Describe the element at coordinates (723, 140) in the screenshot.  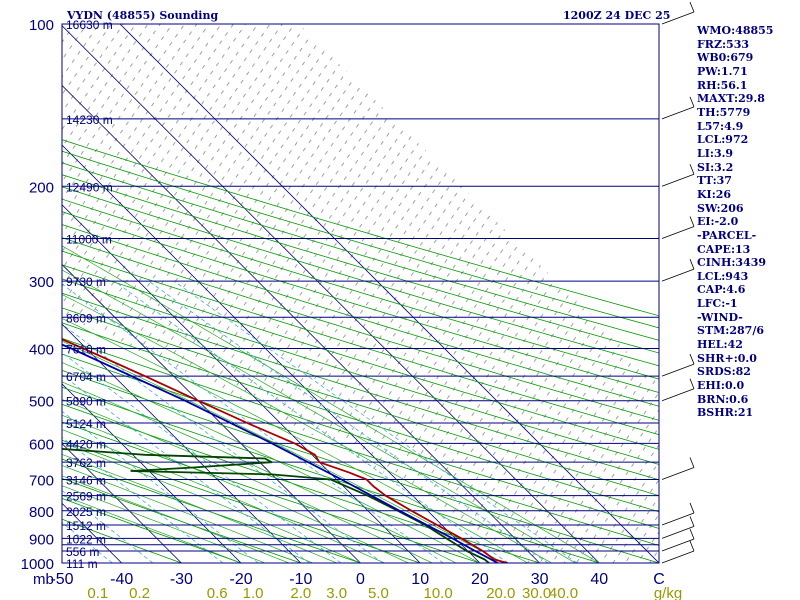
I see `index-row: LCL:972` at that location.